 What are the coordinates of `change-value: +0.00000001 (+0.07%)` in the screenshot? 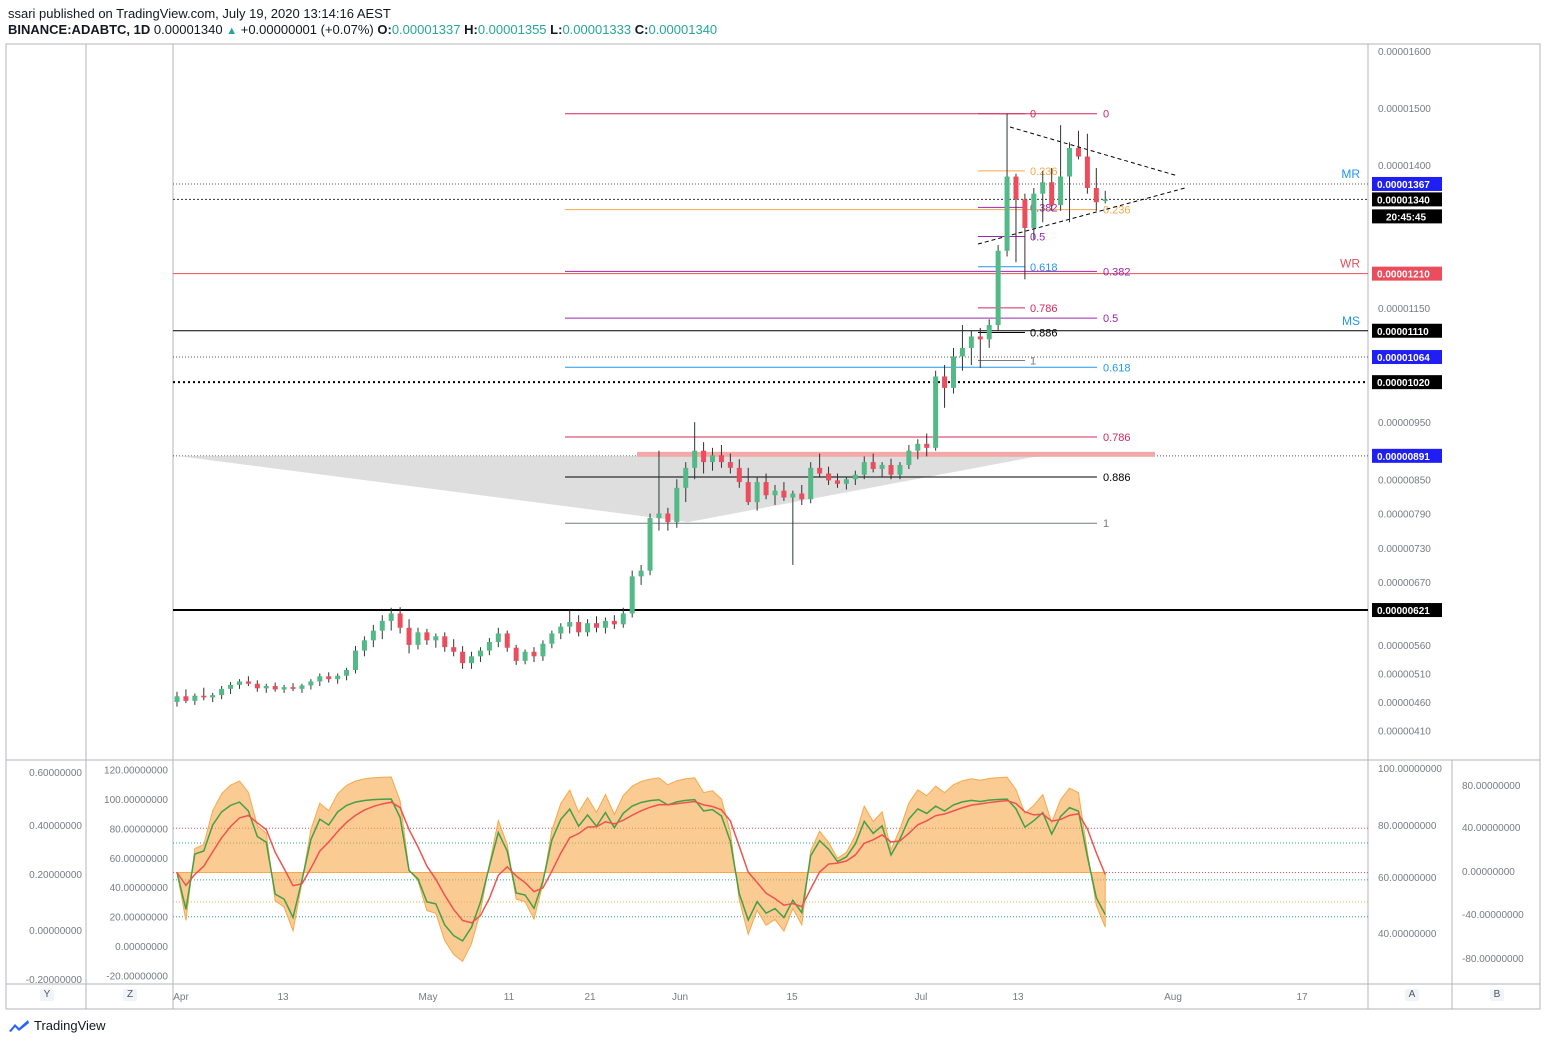 It's located at (307, 29).